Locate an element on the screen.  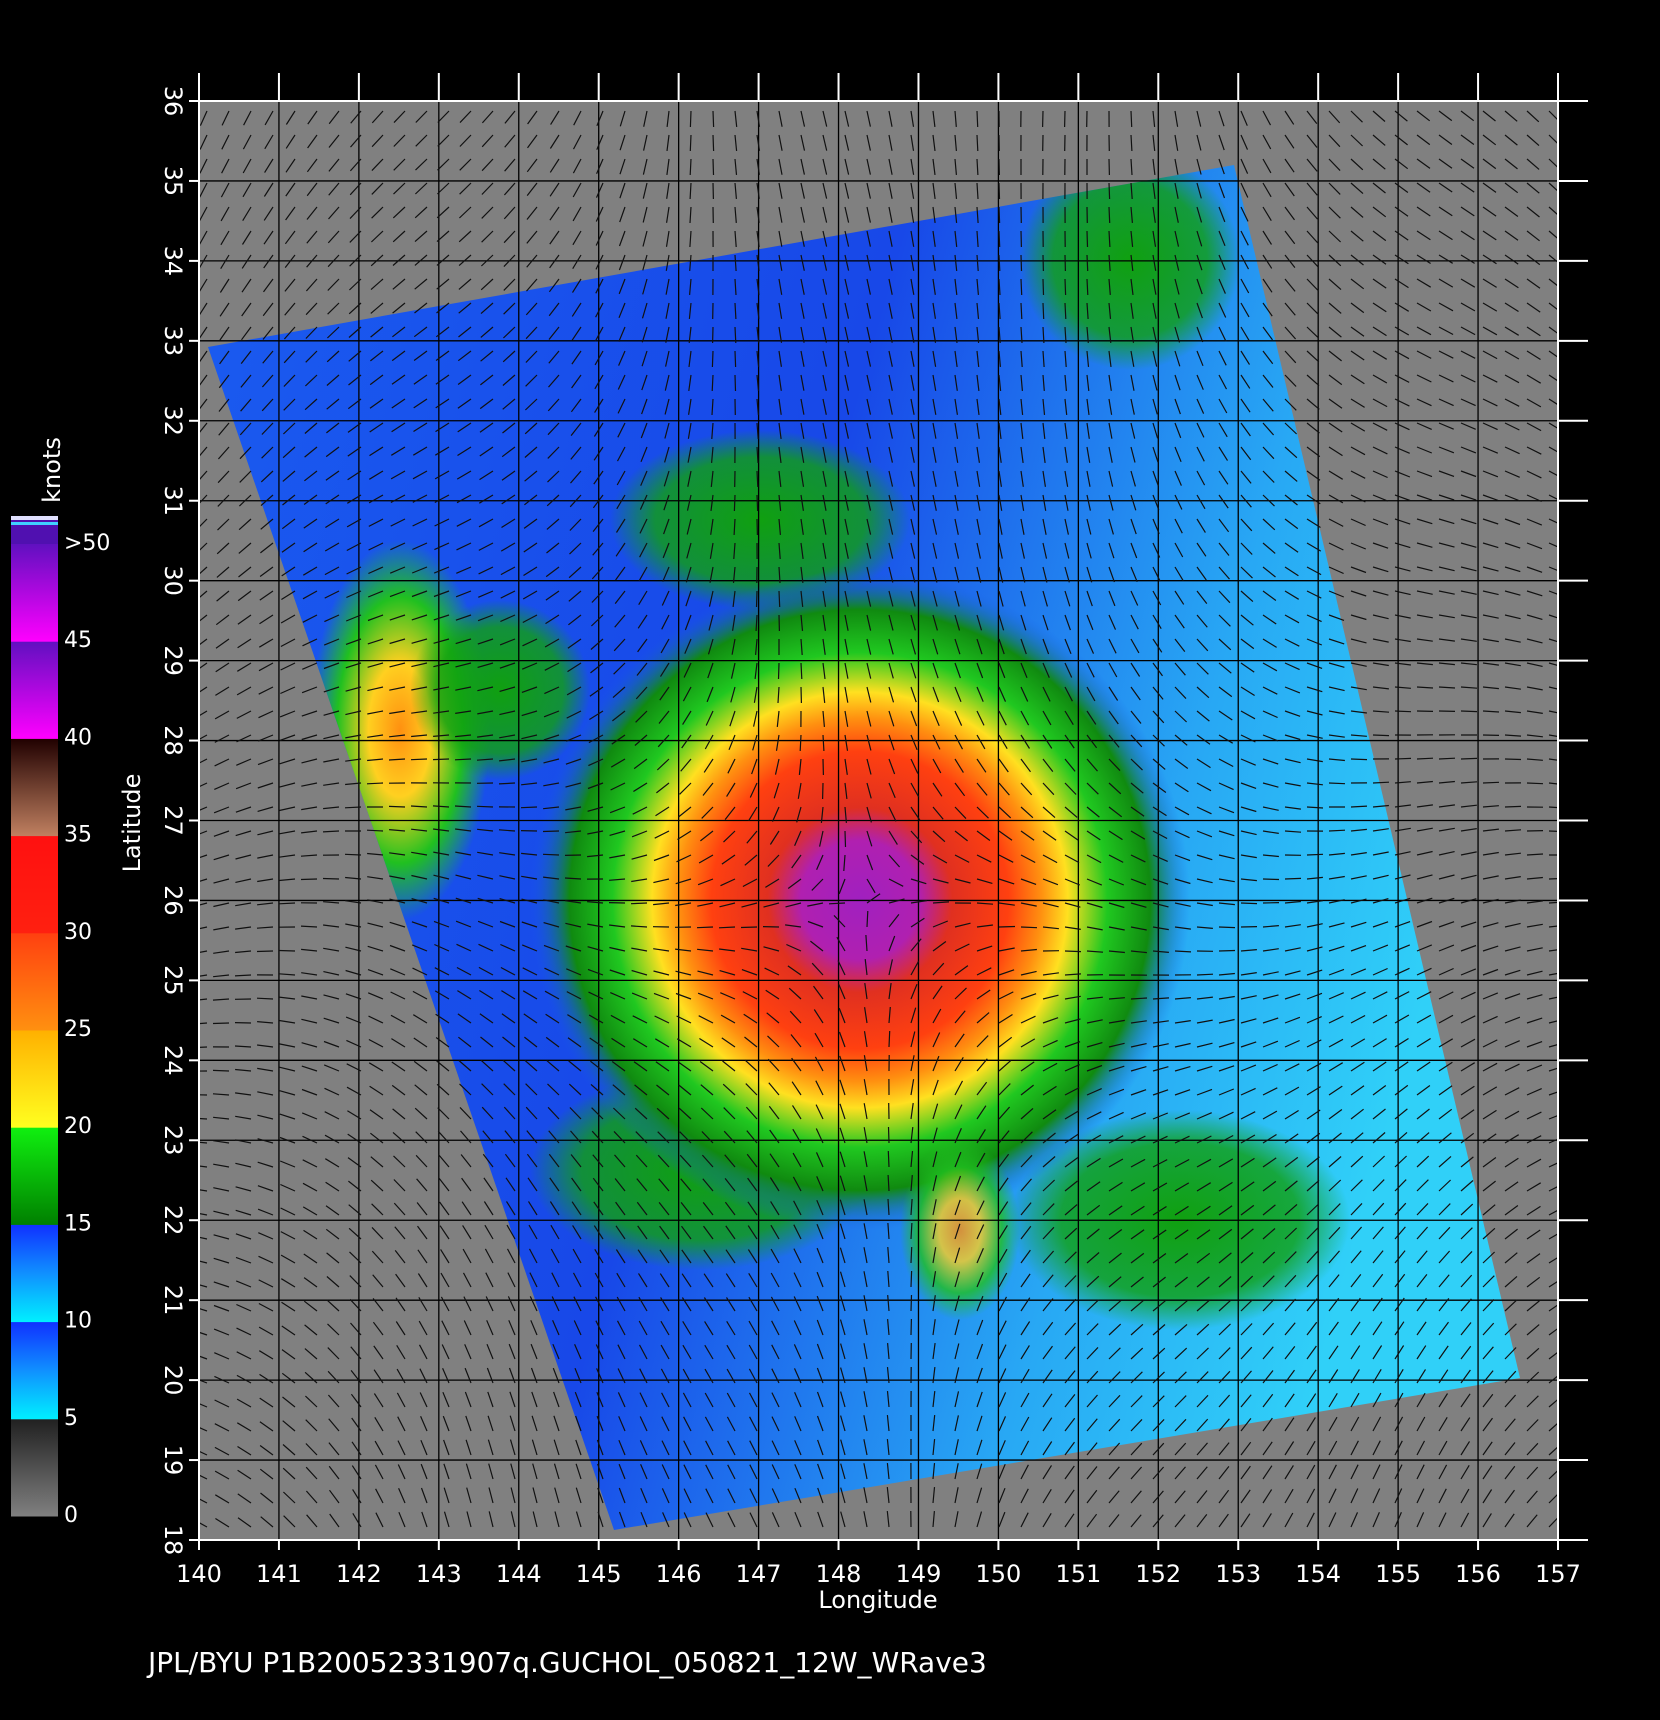
x-tick-label: 140 is located at coordinates (199, 1574).